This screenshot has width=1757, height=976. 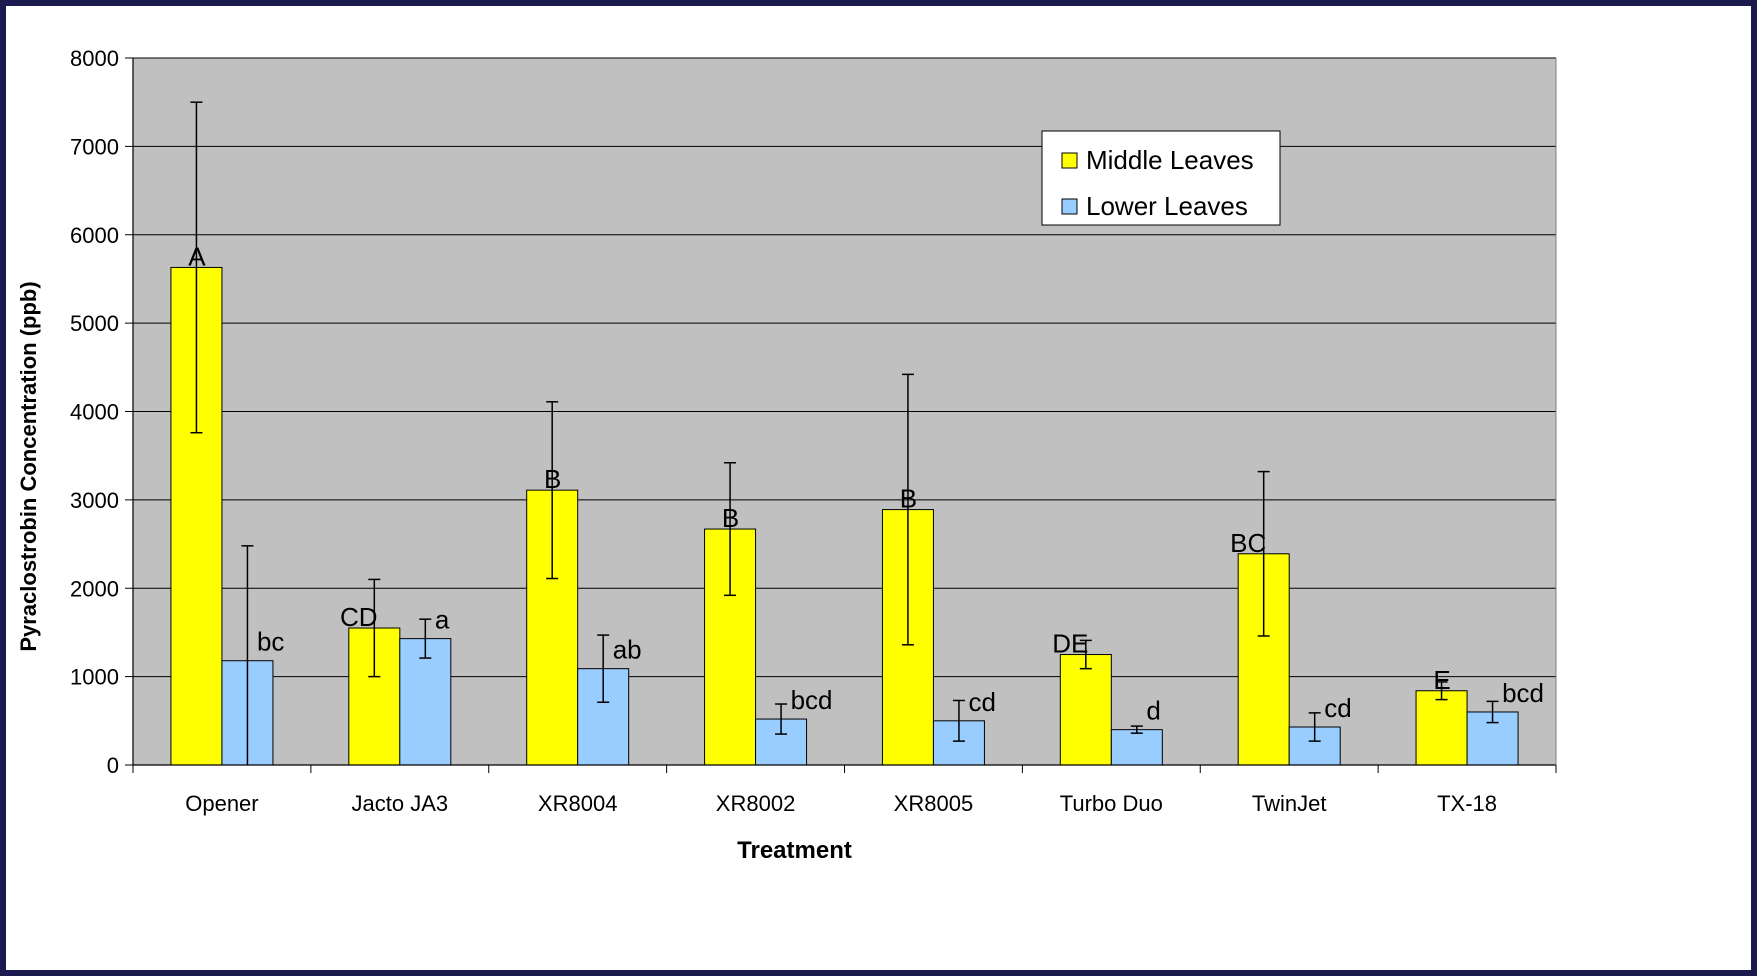 I want to click on y-tick-label: 3000, so click(x=94, y=500).